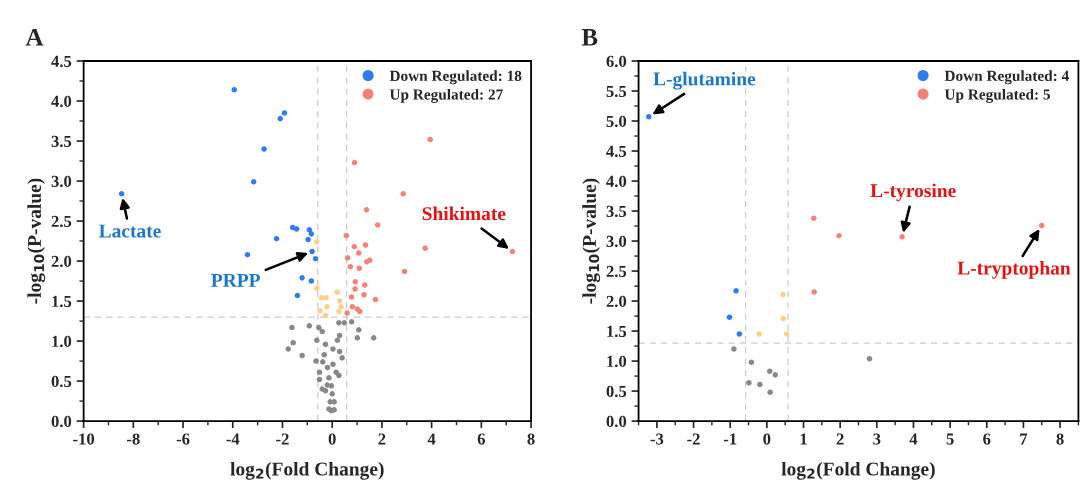  I want to click on annotation: L-tryptophan, so click(1014, 270).